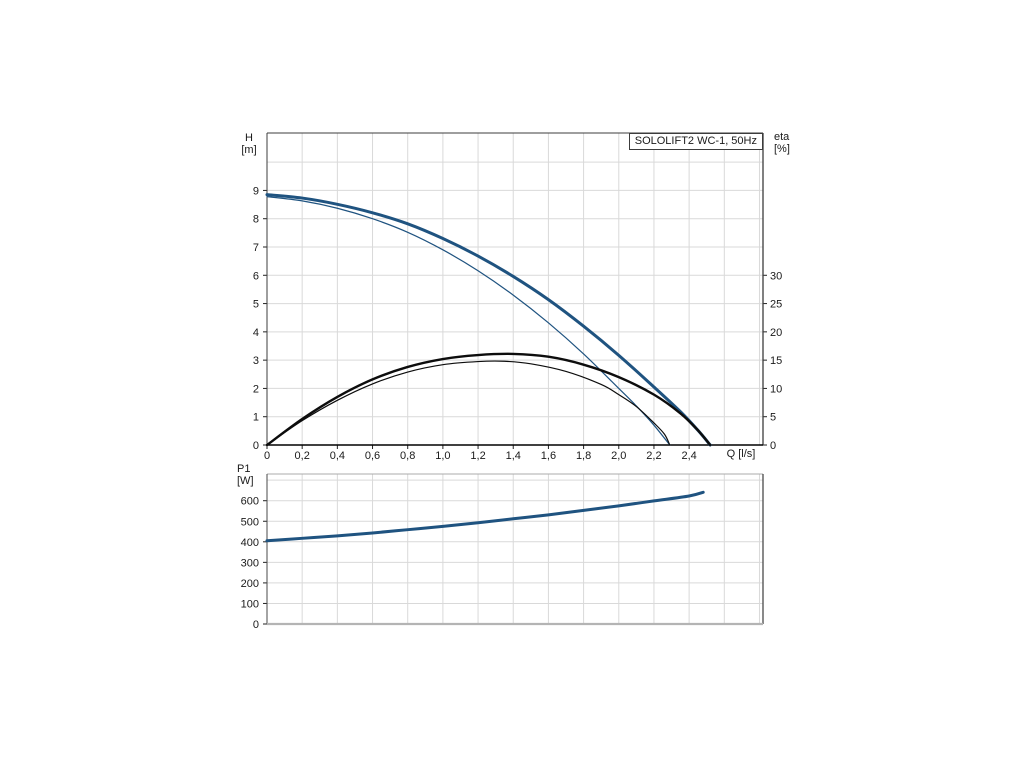  I want to click on x-tick-label: 0,6, so click(372, 456).